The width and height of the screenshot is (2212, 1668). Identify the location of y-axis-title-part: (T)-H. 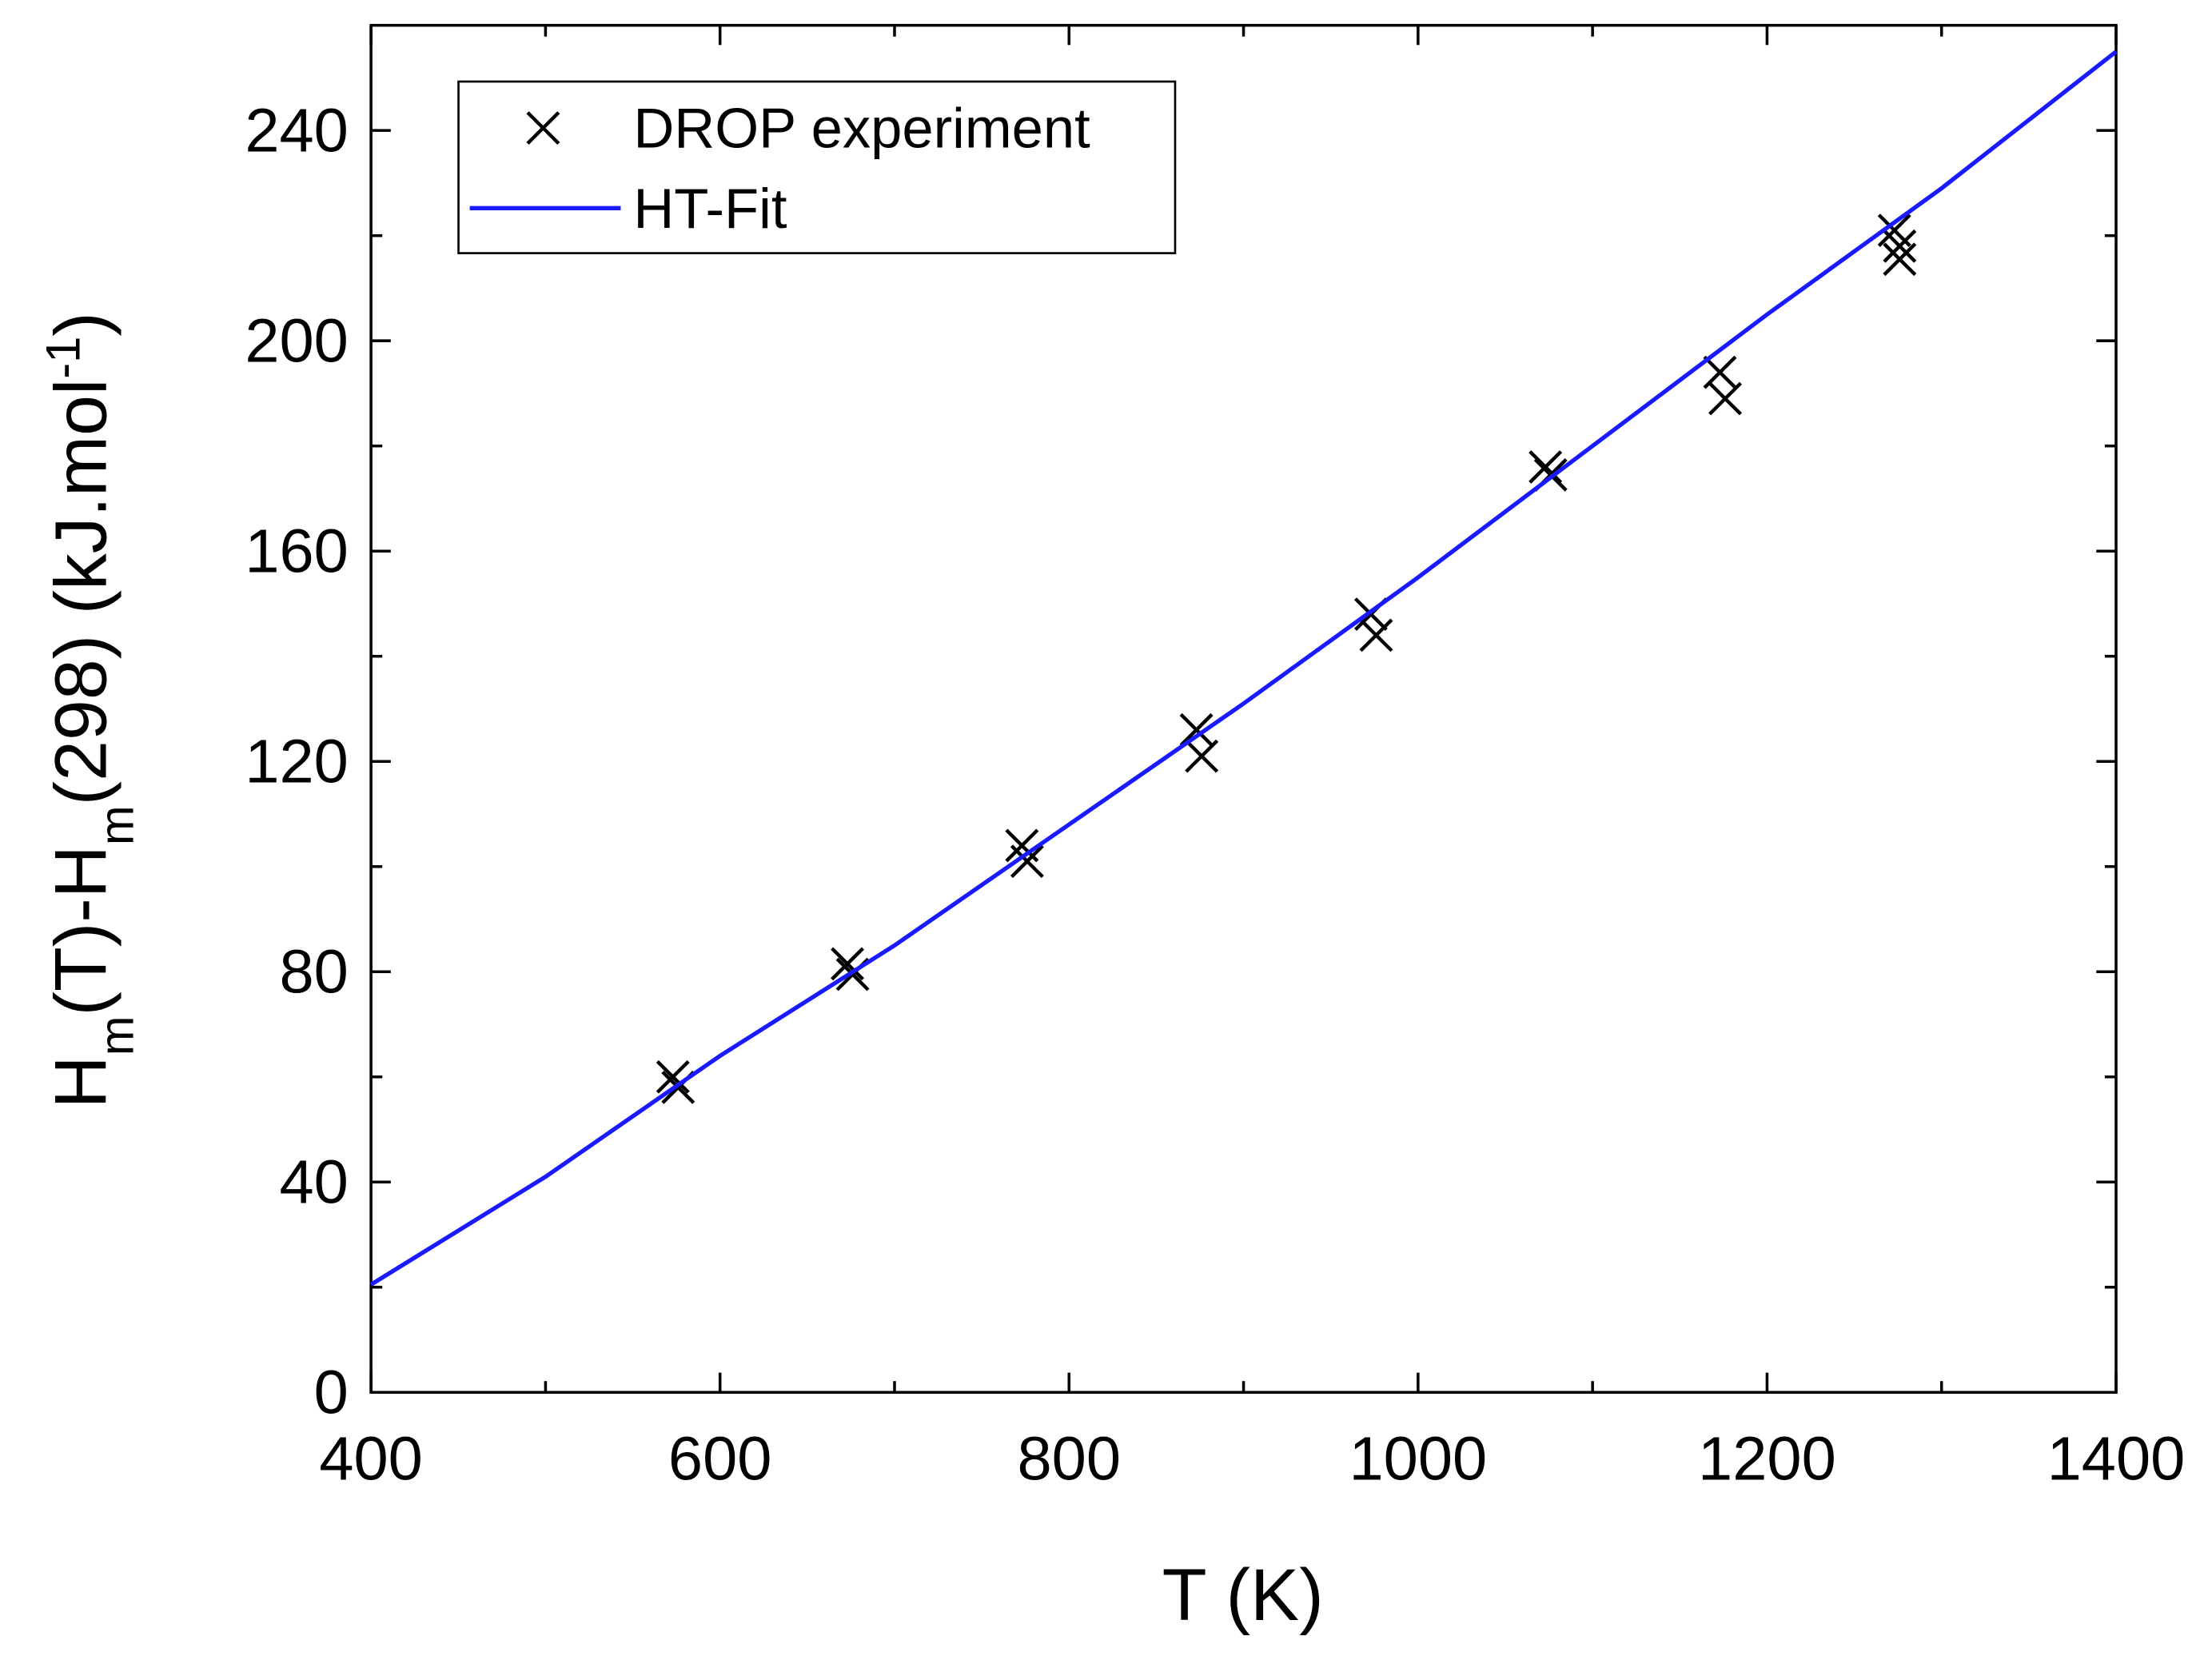
(81, 930).